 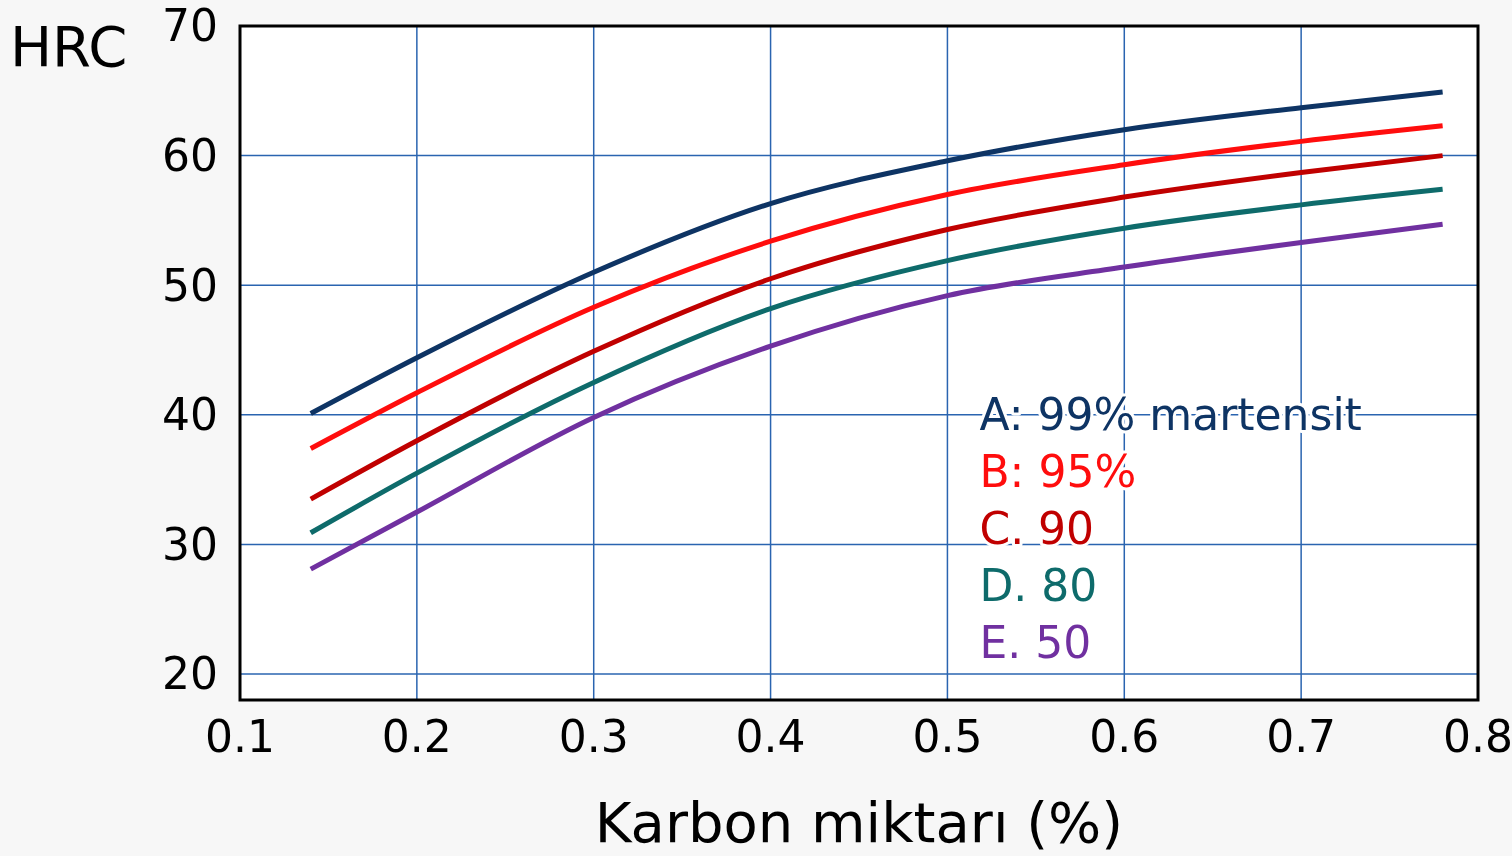 I want to click on y-tick-label: 30, so click(x=190, y=544).